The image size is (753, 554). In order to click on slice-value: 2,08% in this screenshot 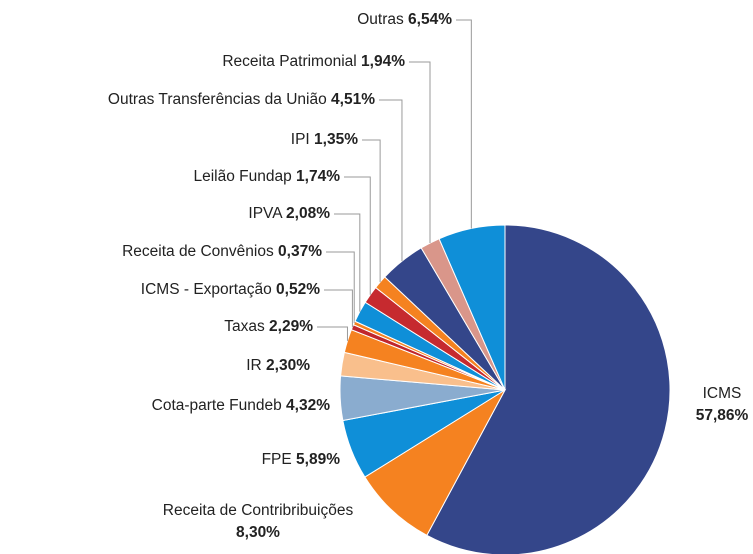, I will do `click(308, 213)`.